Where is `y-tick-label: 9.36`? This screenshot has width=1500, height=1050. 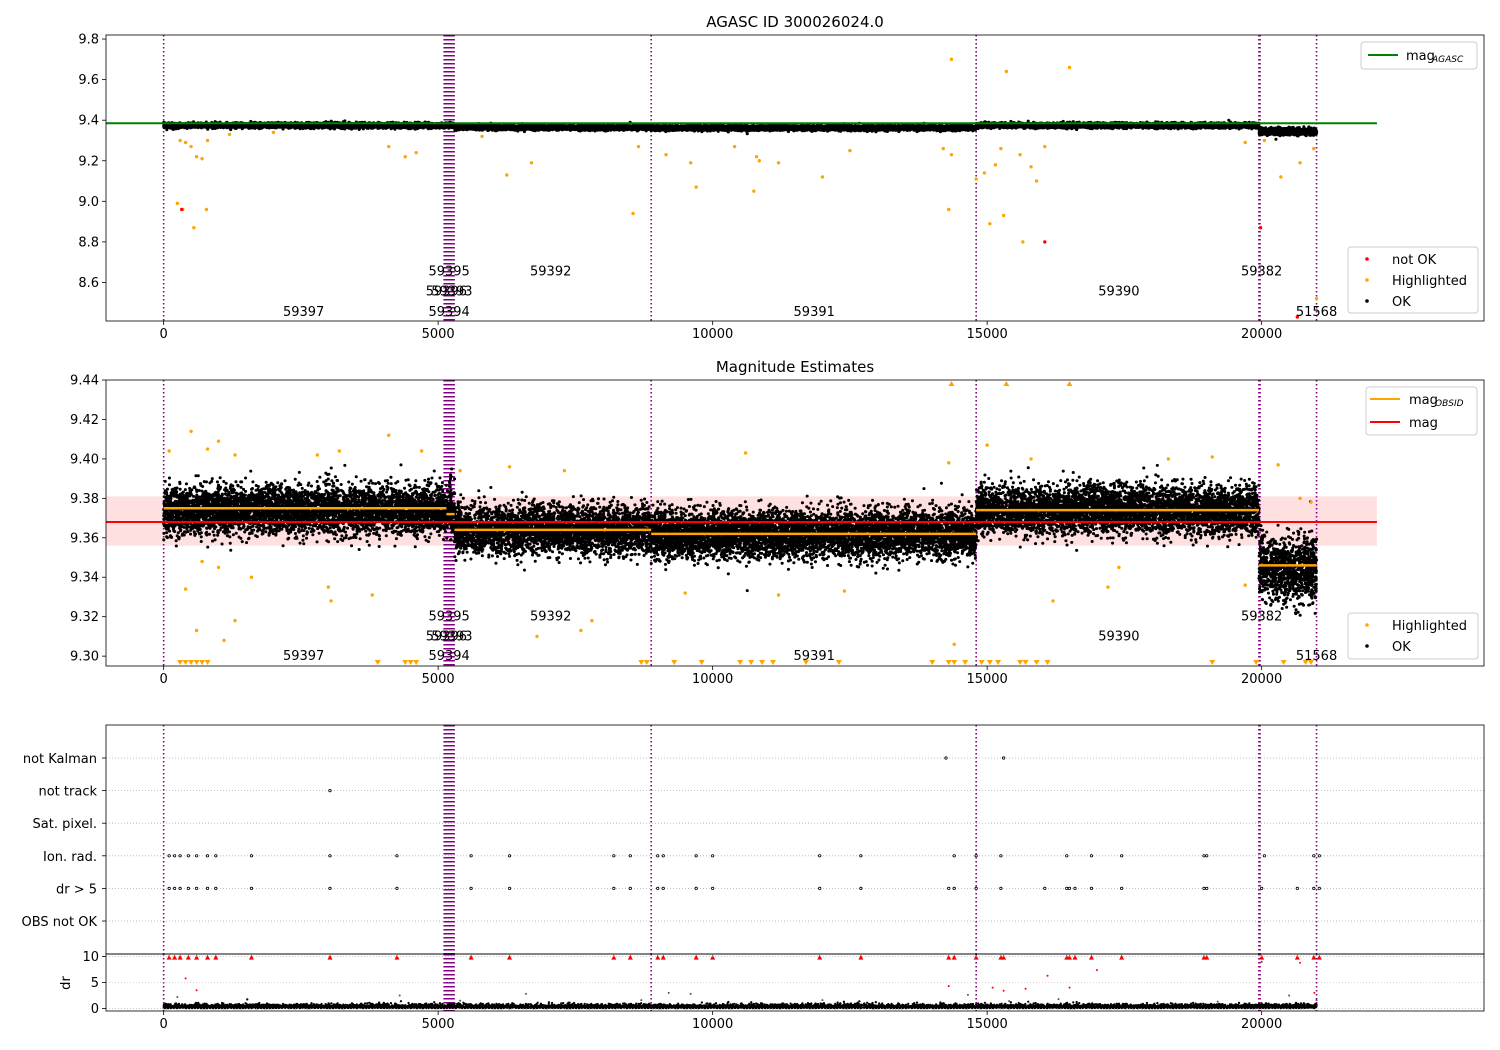
y-tick-label: 9.36 is located at coordinates (84, 538).